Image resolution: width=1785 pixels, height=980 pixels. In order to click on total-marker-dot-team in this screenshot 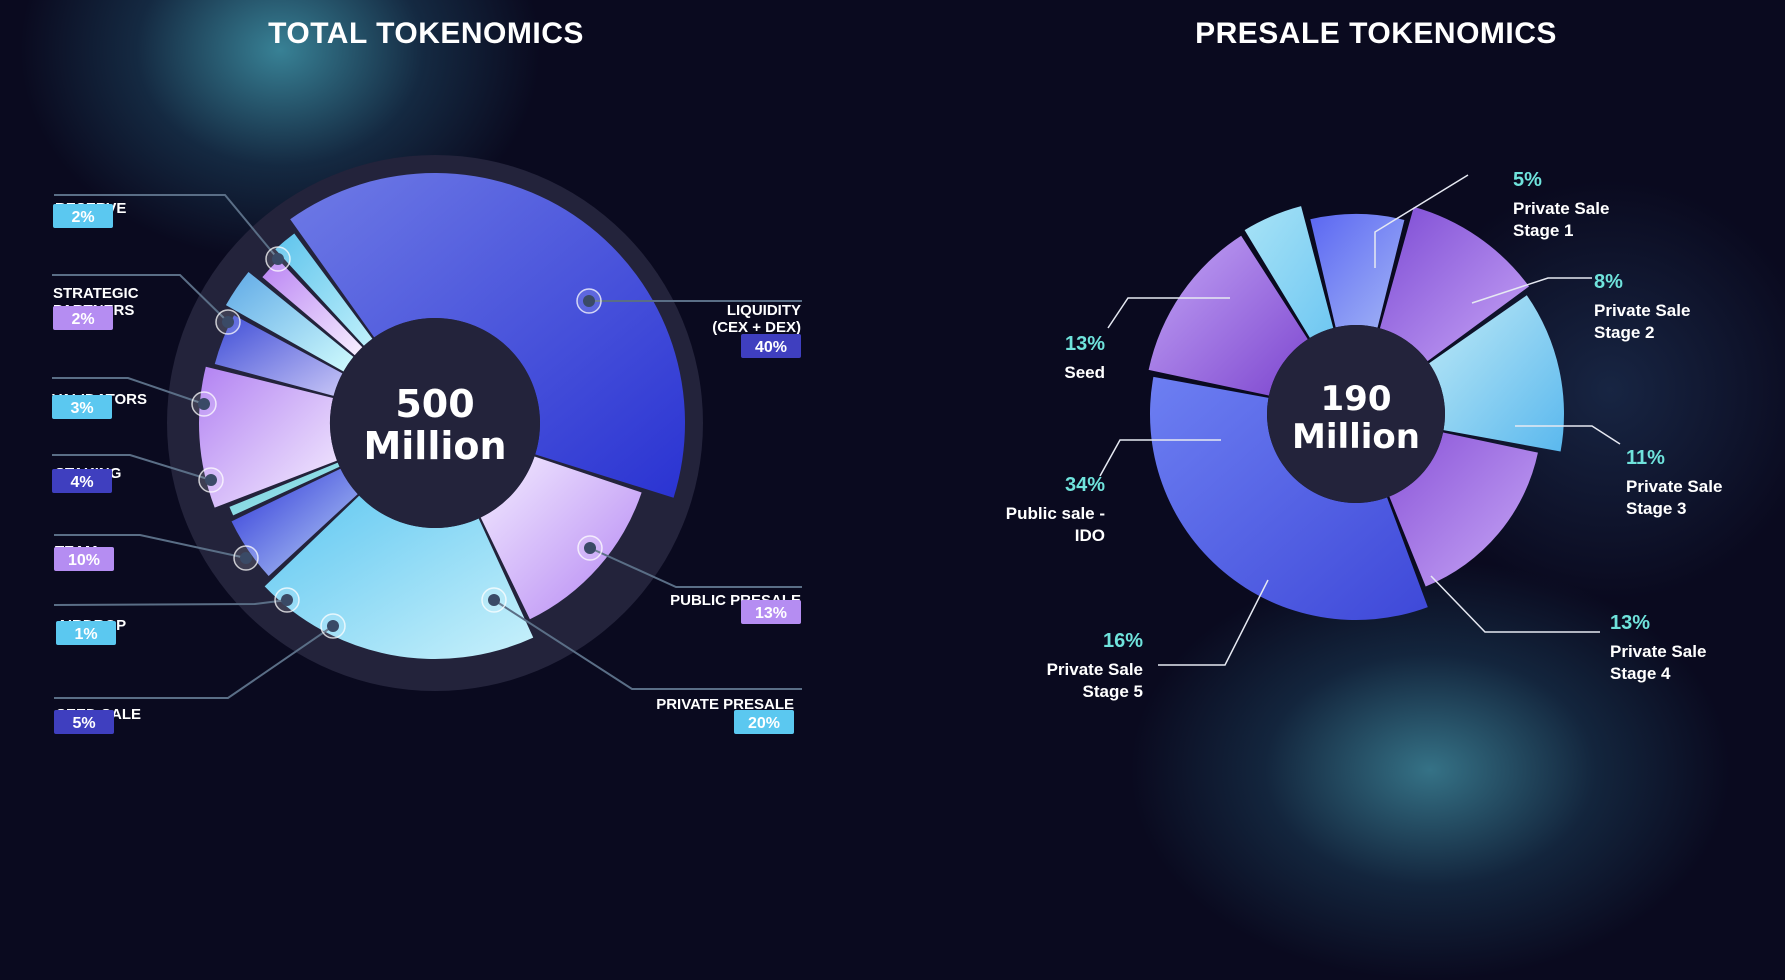, I will do `click(246, 558)`.